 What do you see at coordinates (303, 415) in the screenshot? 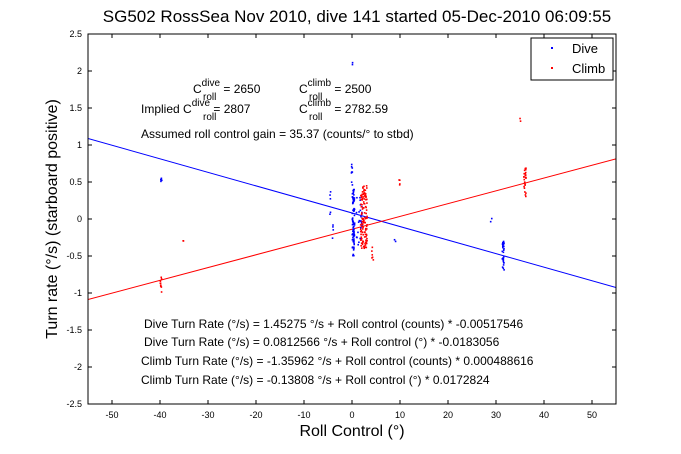
I see `x-tick-label: -10` at bounding box center [303, 415].